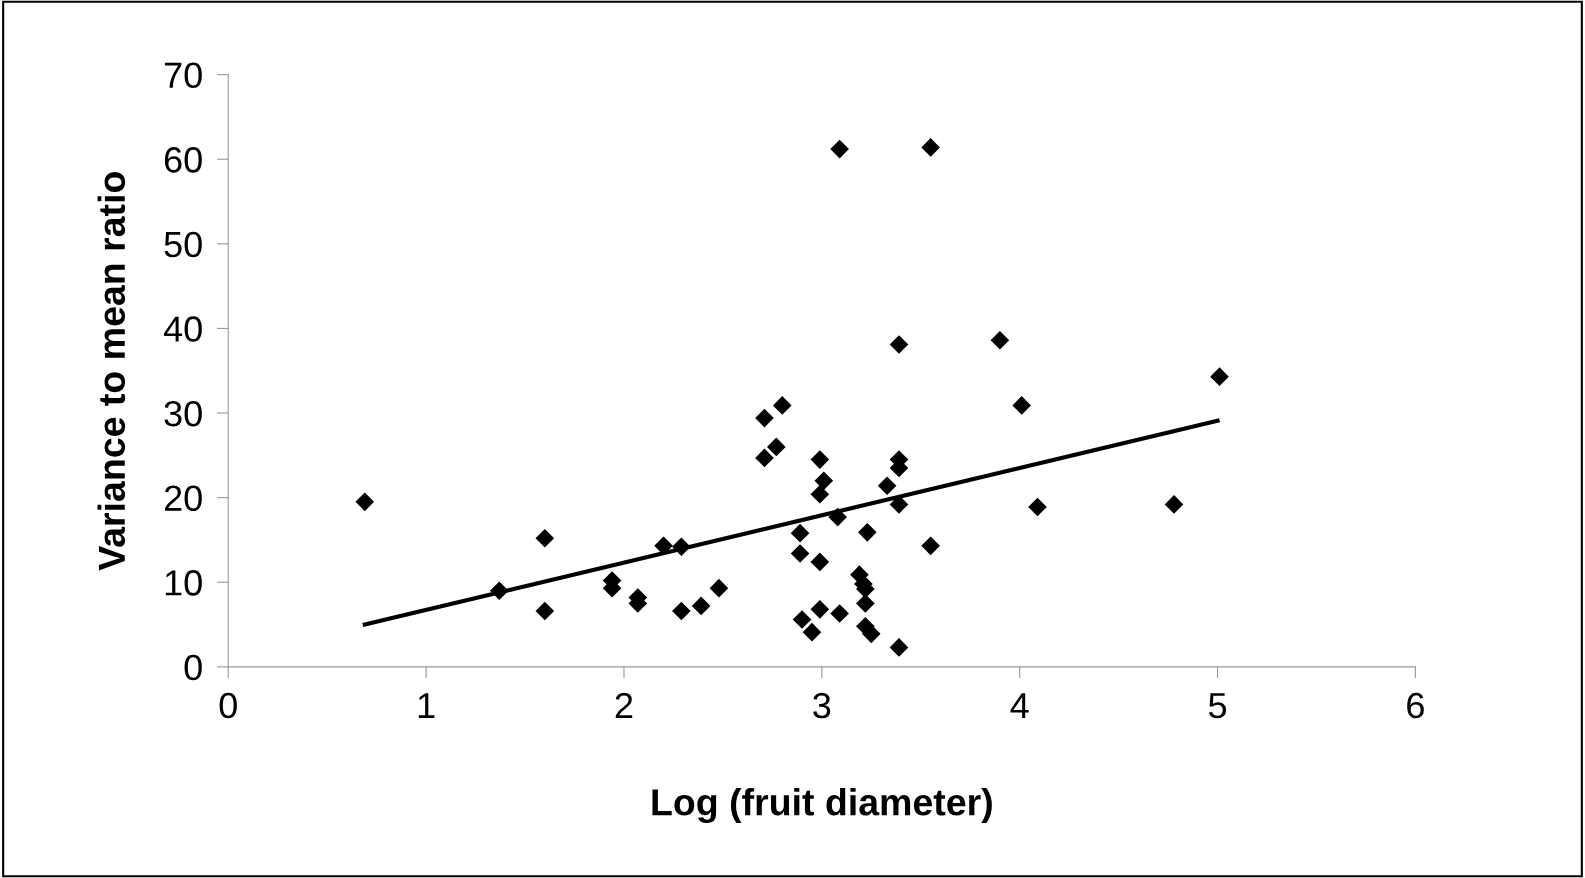 The height and width of the screenshot is (878, 1585). What do you see at coordinates (1415, 705) in the screenshot?
I see `x-tick-label: 6` at bounding box center [1415, 705].